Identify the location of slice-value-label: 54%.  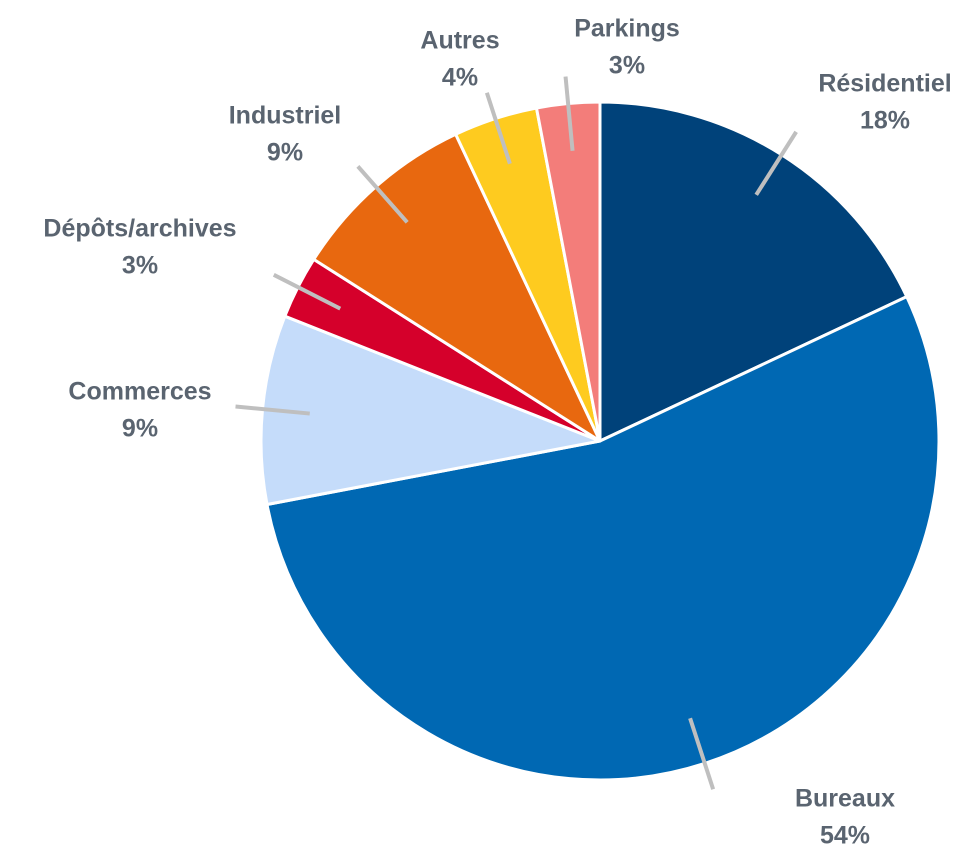
(845, 835).